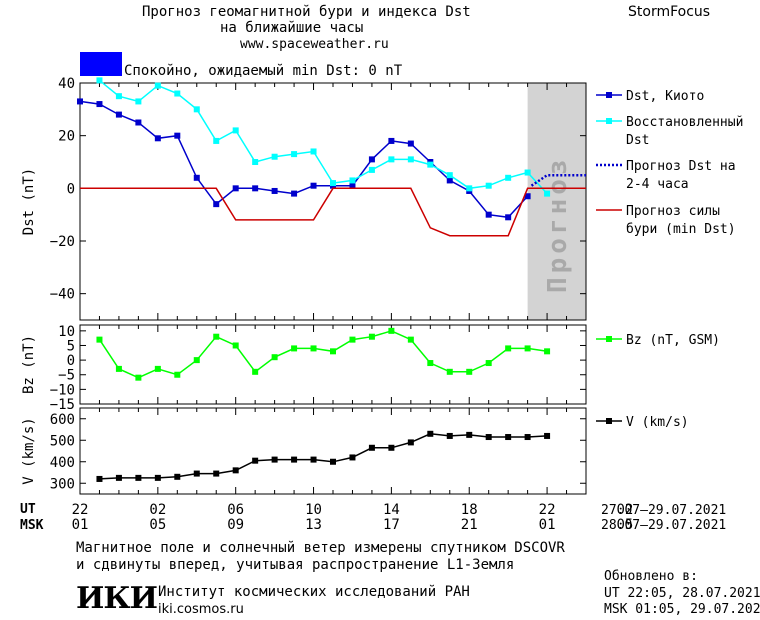  Describe the element at coordinates (62, 295) in the screenshot. I see `dst-ytick-label: −40` at that location.